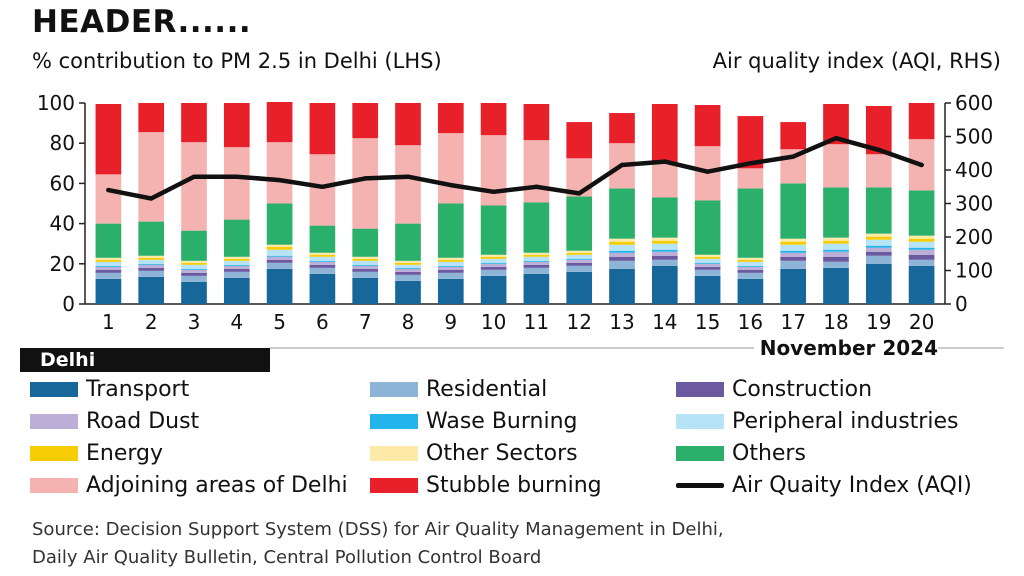 This screenshot has height=576, width=1024. Describe the element at coordinates (750, 322) in the screenshot. I see `x-tick-label: 16` at that location.